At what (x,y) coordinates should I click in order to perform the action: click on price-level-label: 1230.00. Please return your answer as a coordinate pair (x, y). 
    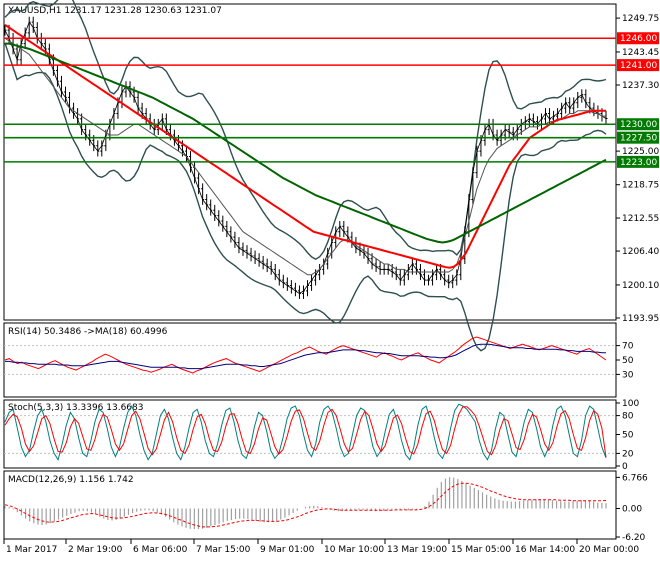
    Looking at the image, I should click on (638, 125).